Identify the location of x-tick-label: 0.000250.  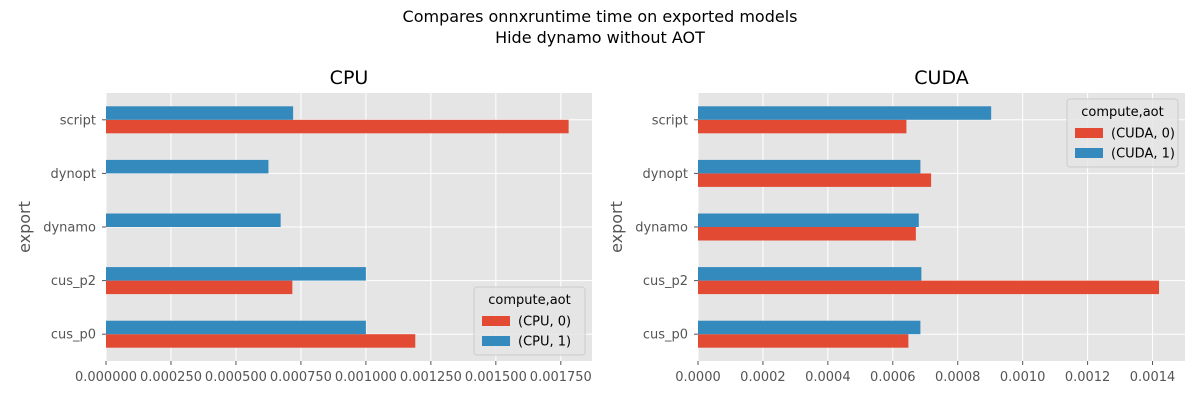
(171, 377).